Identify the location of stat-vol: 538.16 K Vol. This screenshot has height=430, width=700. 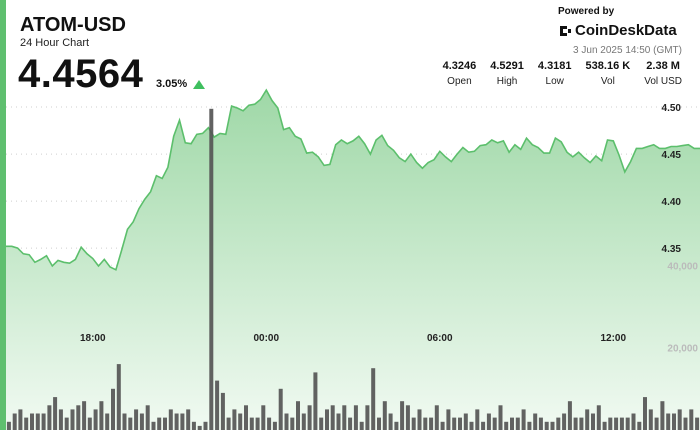
(608, 73).